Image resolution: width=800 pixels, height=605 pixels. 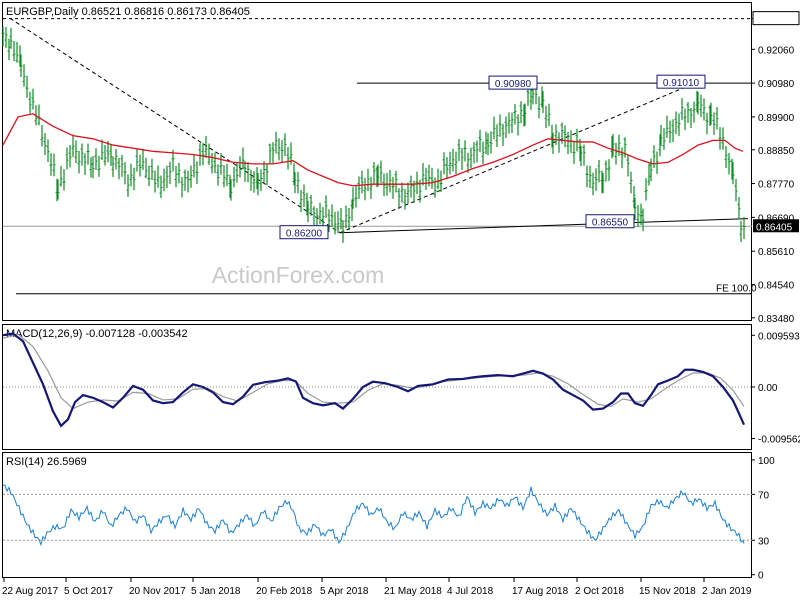 I want to click on level-annotation-label: 0.86200, so click(x=304, y=234).